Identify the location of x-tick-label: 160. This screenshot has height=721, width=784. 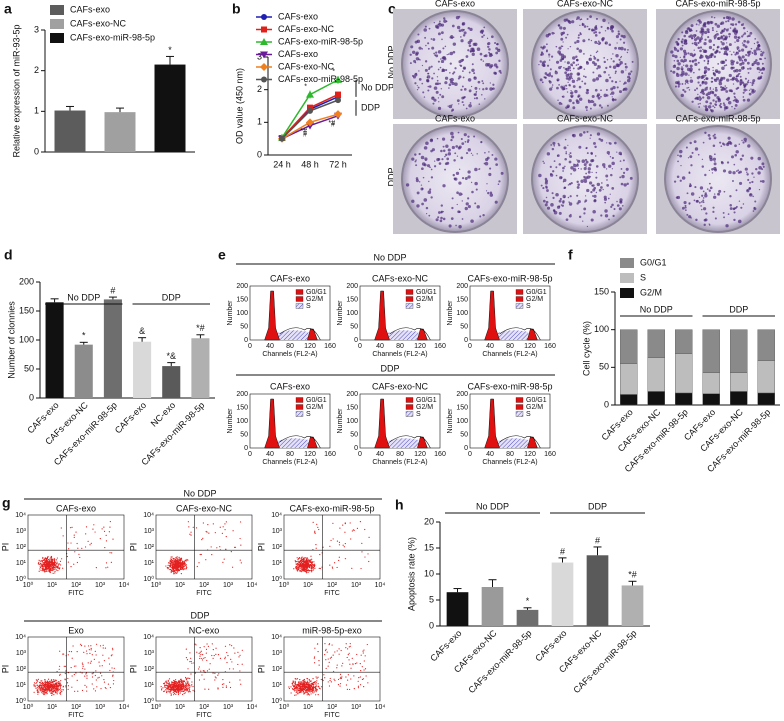
(440, 454).